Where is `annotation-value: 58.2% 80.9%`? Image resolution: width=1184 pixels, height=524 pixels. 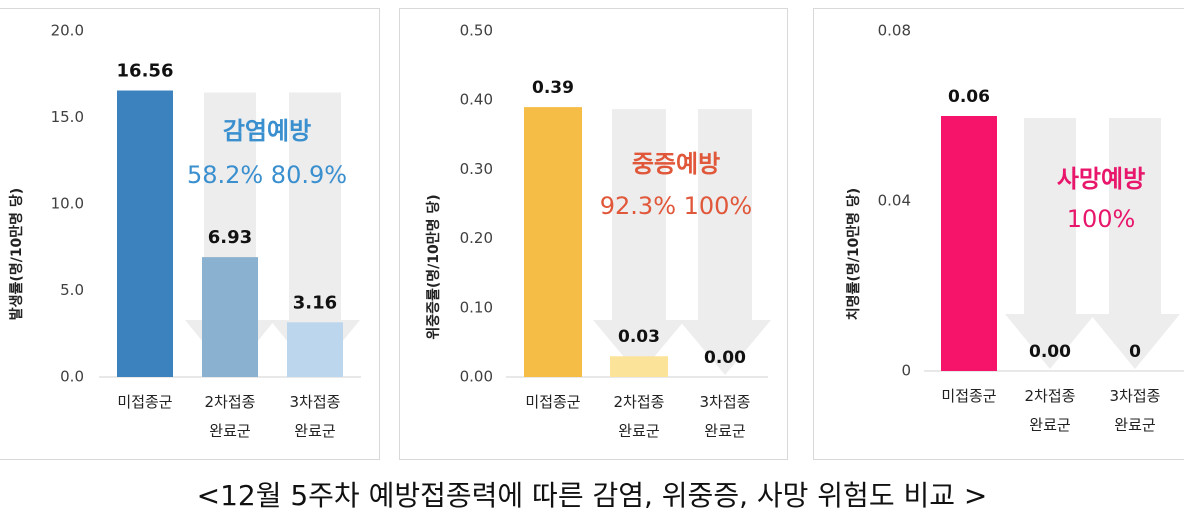
annotation-value: 58.2% 80.9% is located at coordinates (267, 175).